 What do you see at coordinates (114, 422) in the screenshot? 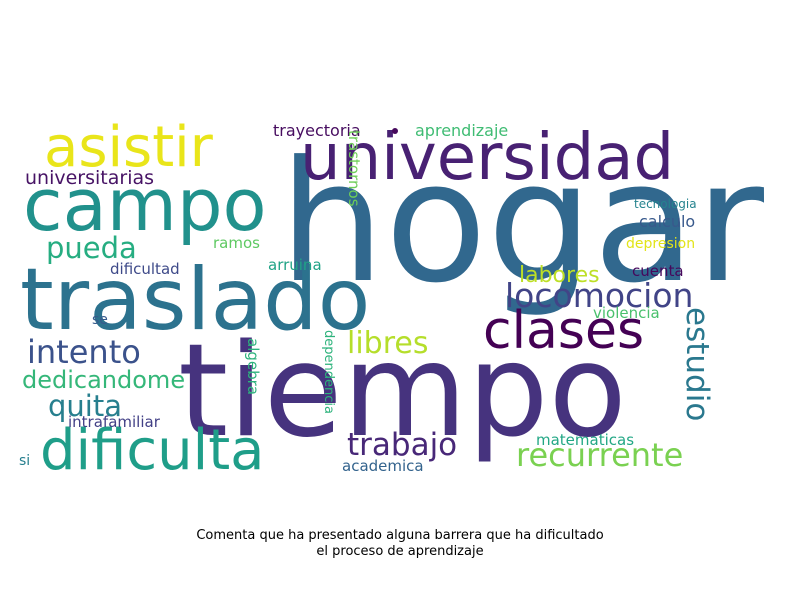
I see `word-intrafamiliar: intrafamiliar` at bounding box center [114, 422].